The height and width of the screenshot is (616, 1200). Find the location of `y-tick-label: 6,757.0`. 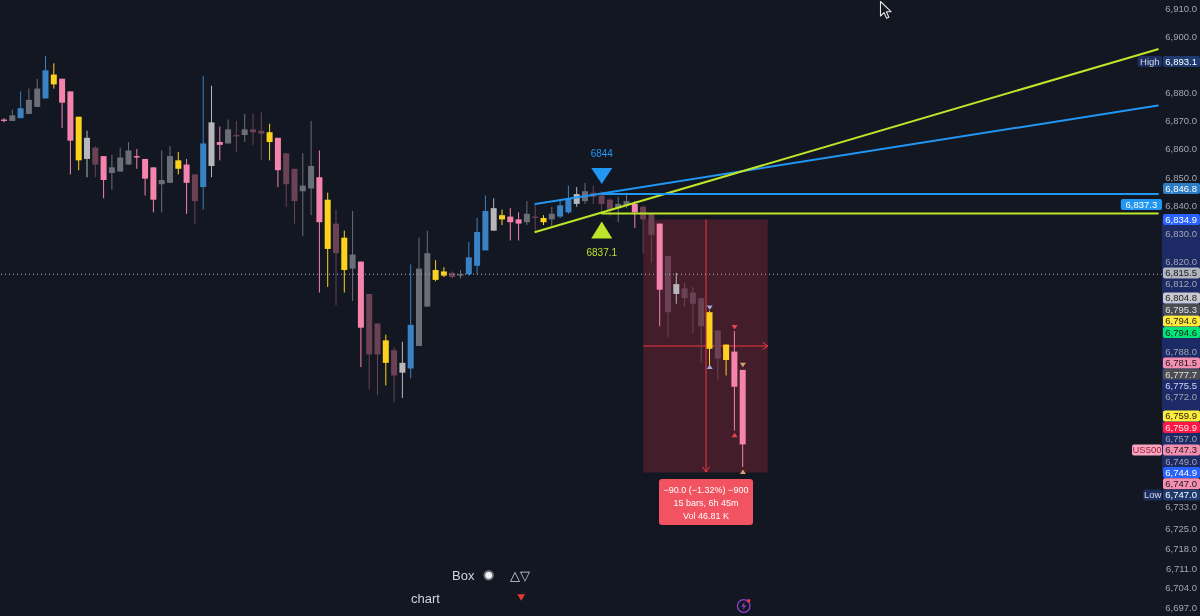

y-tick-label: 6,757.0 is located at coordinates (1181, 439).